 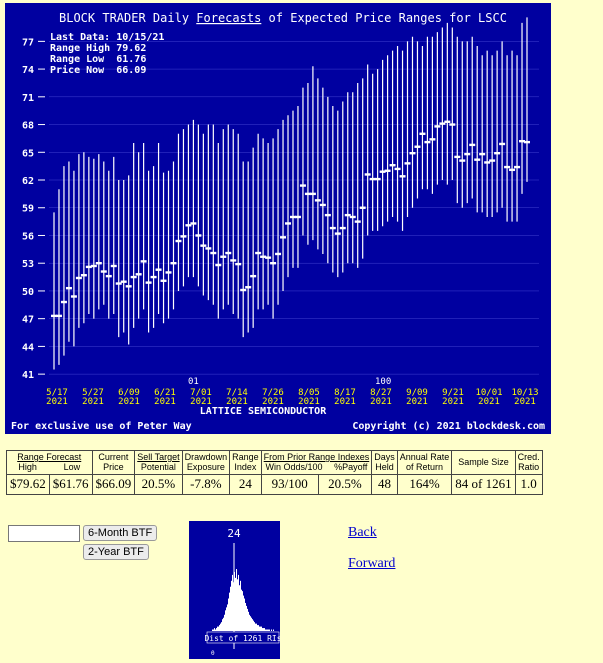 What do you see at coordinates (228, 18) in the screenshot?
I see `forecasts-link: Forecasts` at bounding box center [228, 18].